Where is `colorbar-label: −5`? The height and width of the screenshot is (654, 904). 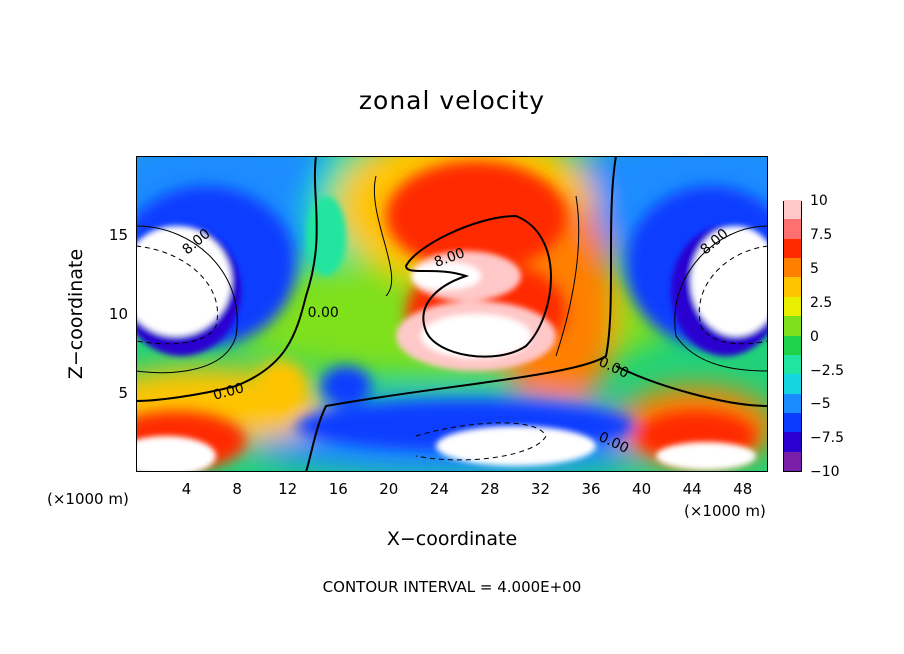 colorbar-label: −5 is located at coordinates (820, 404).